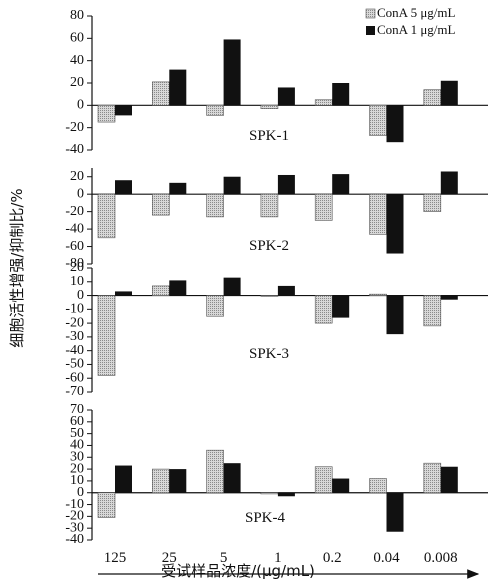  Describe the element at coordinates (74, 364) in the screenshot. I see `y-tick-label: -50` at that location.